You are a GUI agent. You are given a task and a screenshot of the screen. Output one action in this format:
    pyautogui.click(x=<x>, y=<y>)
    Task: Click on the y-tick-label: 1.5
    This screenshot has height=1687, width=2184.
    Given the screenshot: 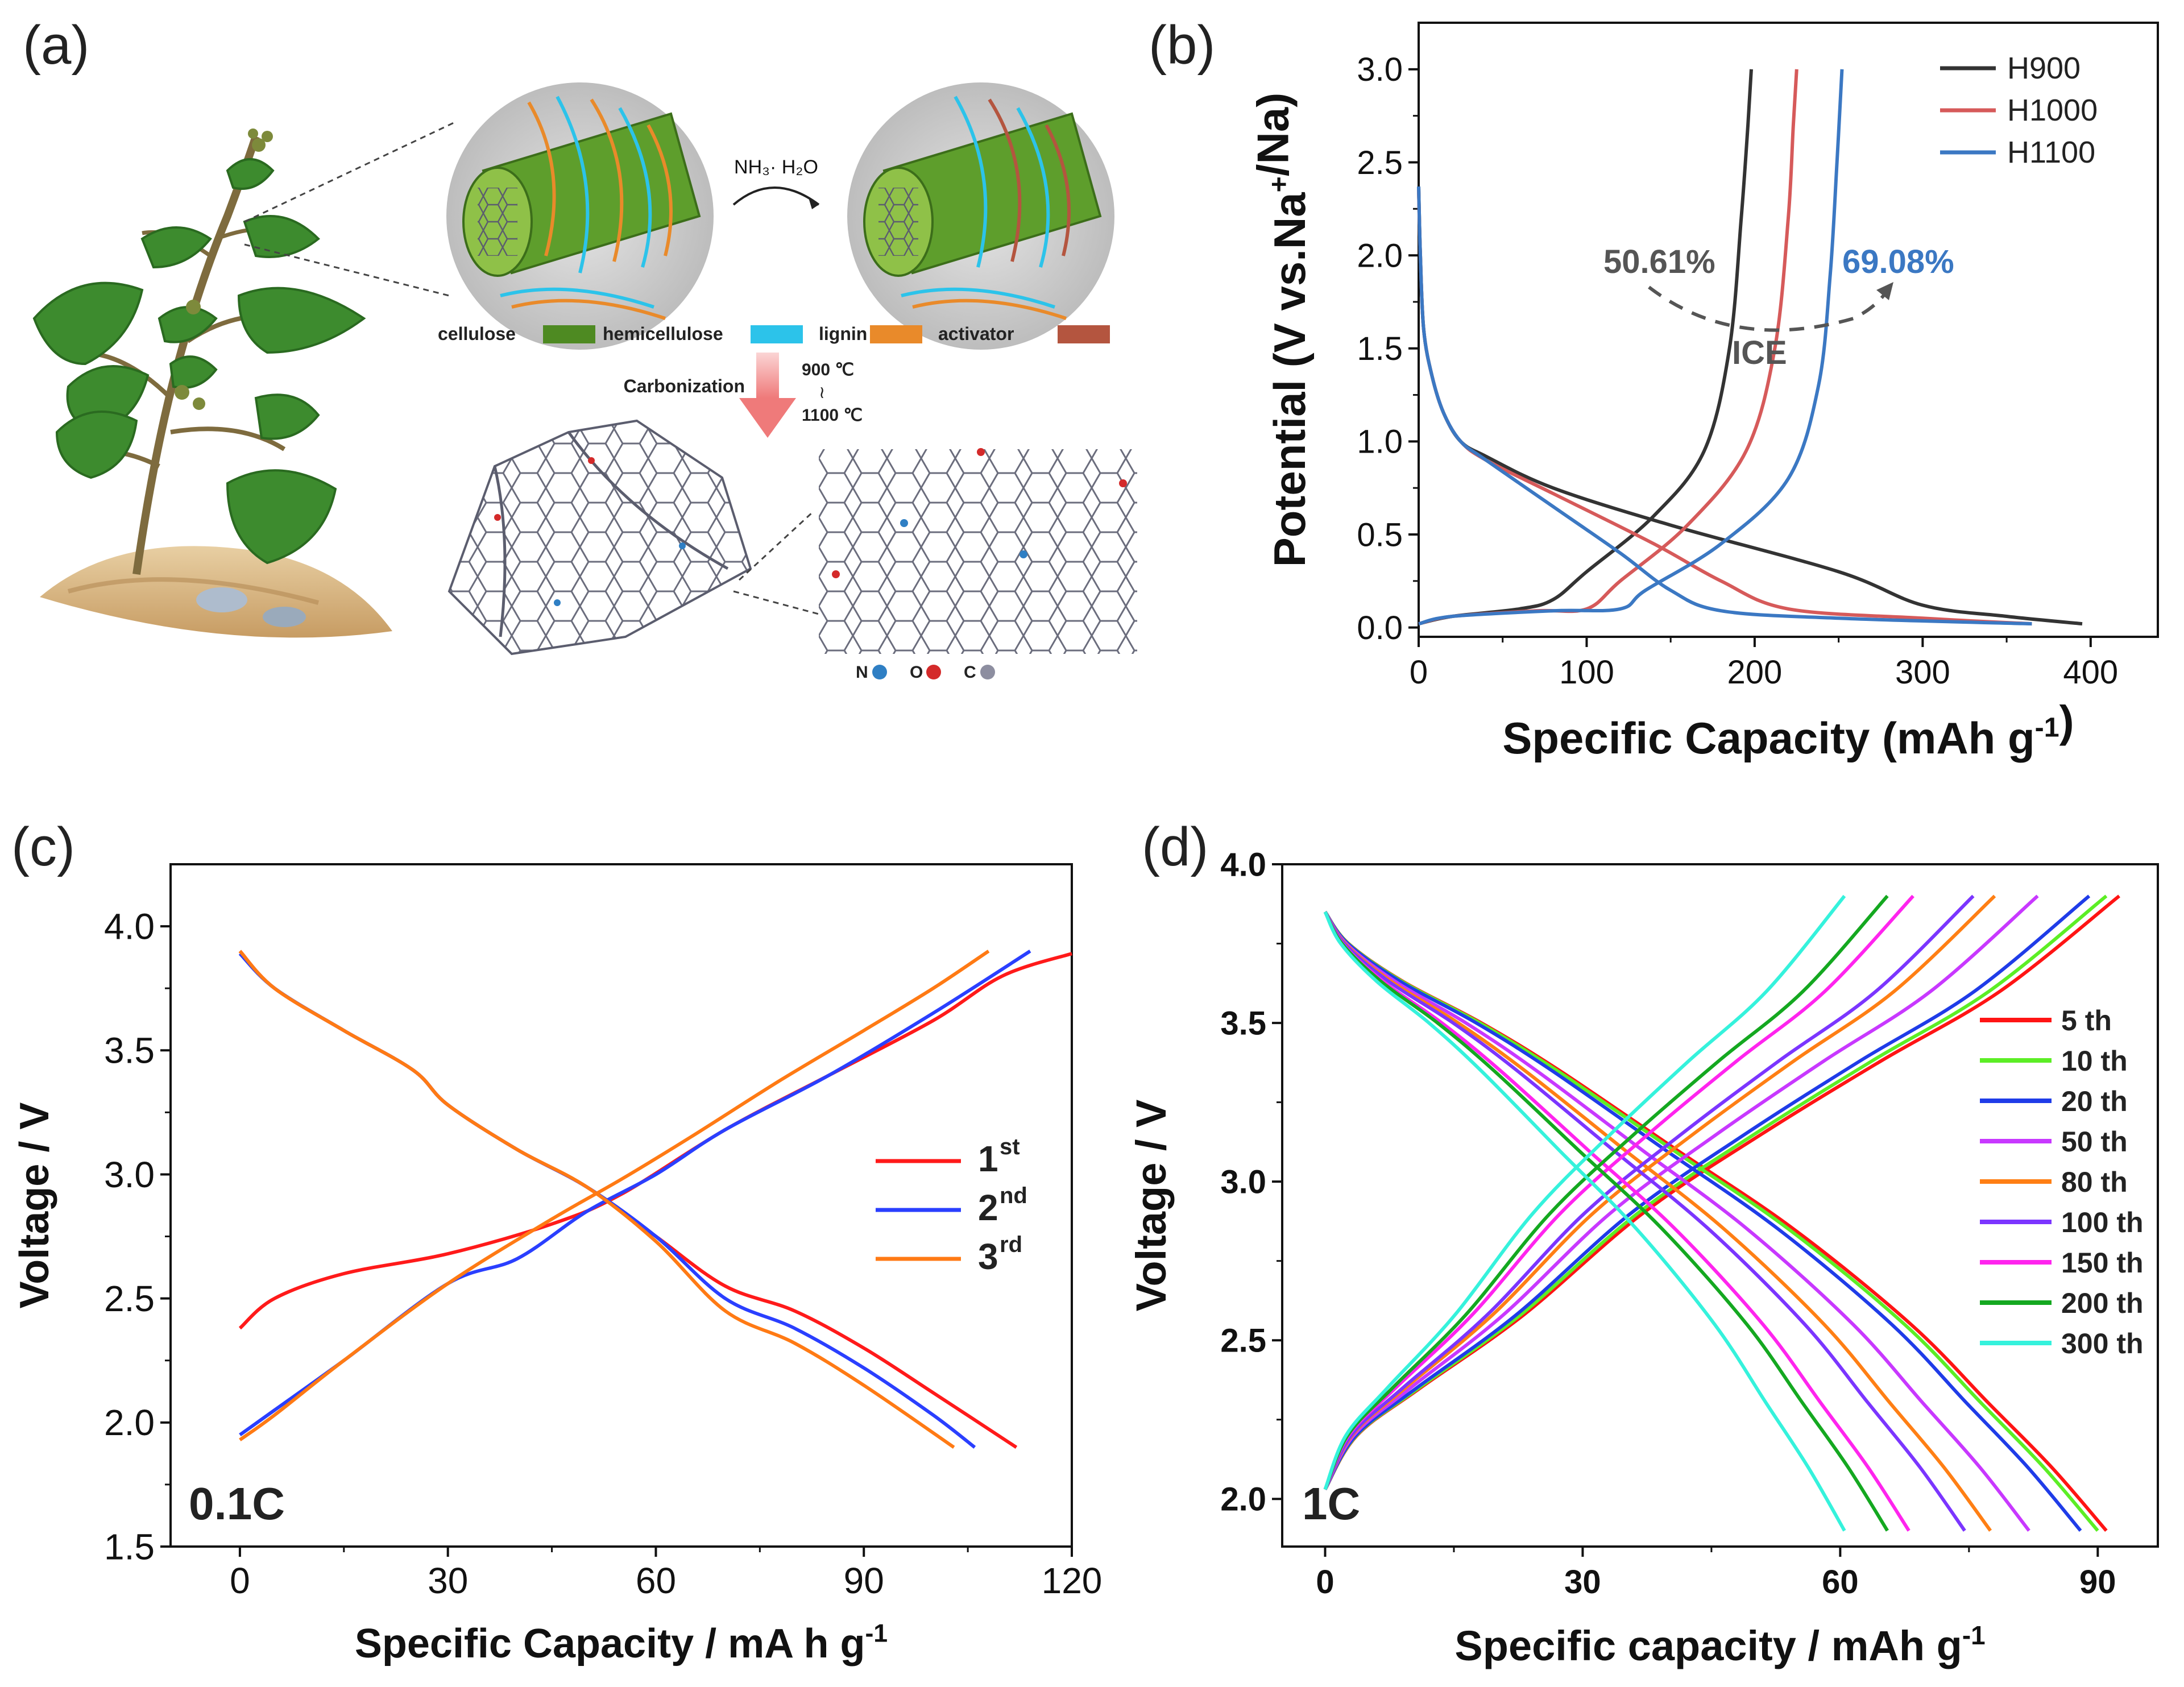 What is the action you would take?
    pyautogui.click(x=129, y=1546)
    